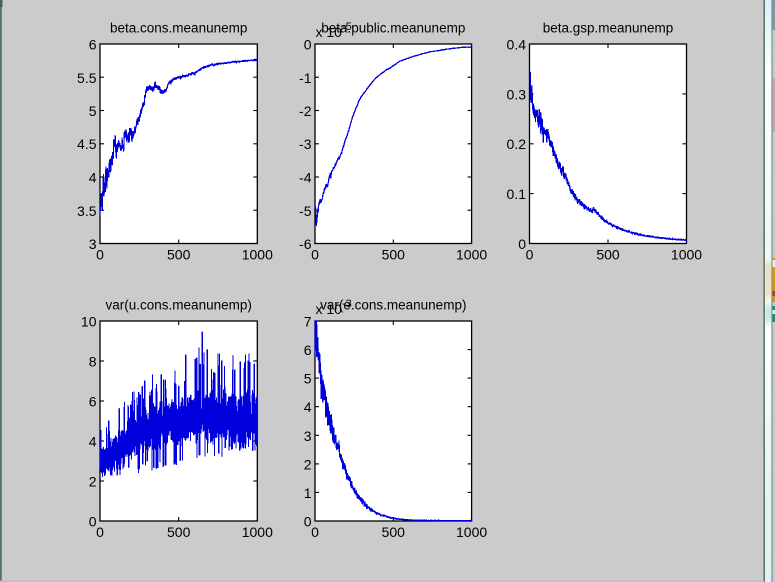  Describe the element at coordinates (393, 305) in the screenshot. I see `svg-text: var(e.cons.meanunemp)` at that location.